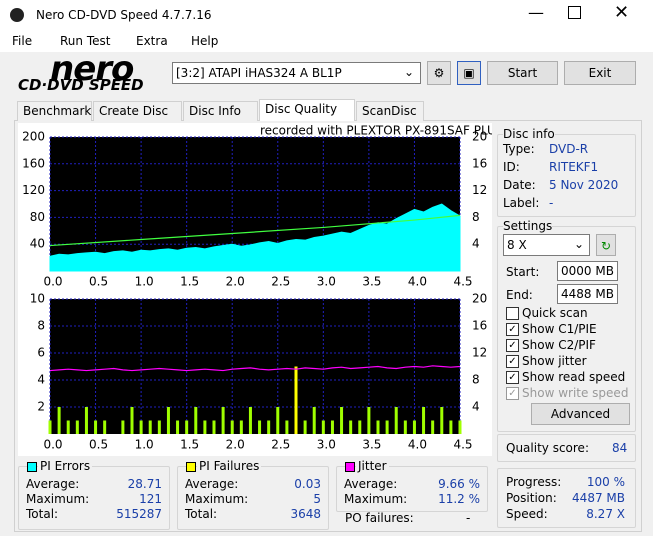 The height and width of the screenshot is (536, 653). What do you see at coordinates (605, 514) in the screenshot?
I see `progress-value: 8.27 X` at bounding box center [605, 514].